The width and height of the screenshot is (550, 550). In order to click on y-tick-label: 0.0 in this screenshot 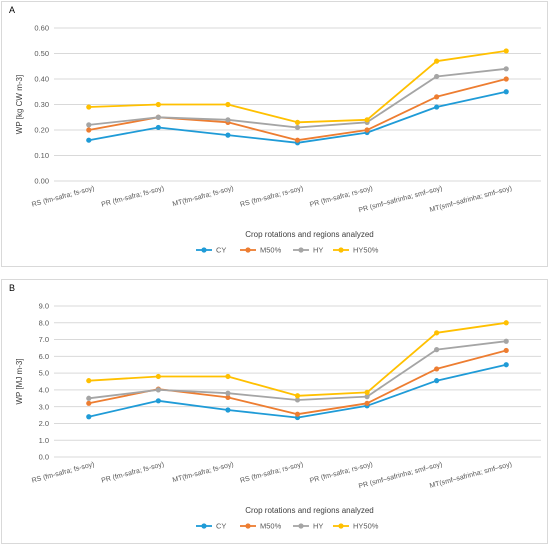, I will do `click(44, 457)`.